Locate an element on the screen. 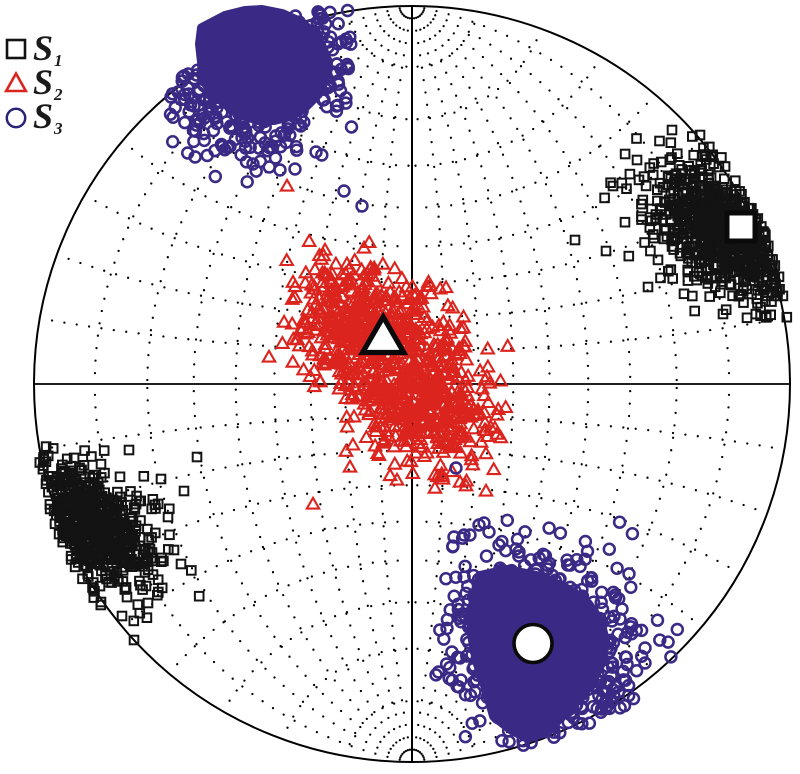 This screenshot has height=774, width=800. svg-text: 2 is located at coordinates (58, 94).